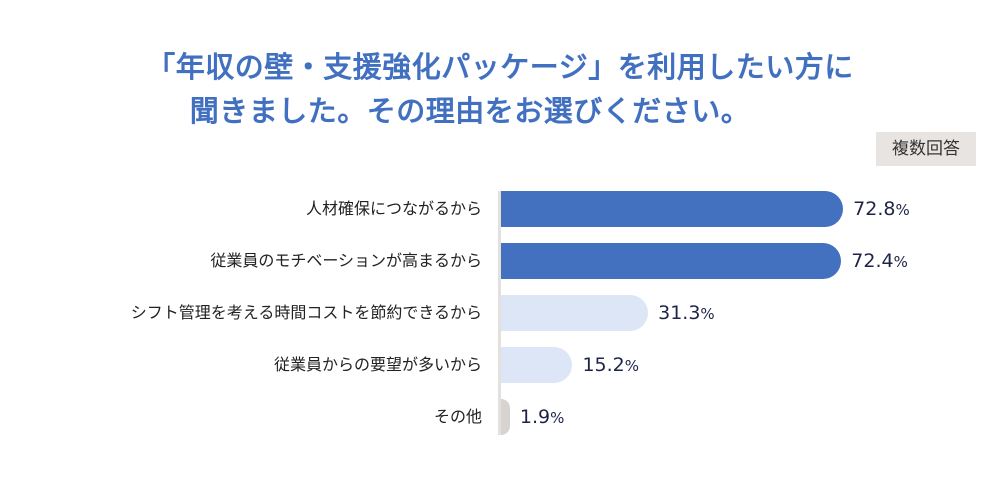 The image size is (1000, 483). What do you see at coordinates (306, 312) in the screenshot?
I see `category-label: シフト管理を考える時間コストを節約できるから` at bounding box center [306, 312].